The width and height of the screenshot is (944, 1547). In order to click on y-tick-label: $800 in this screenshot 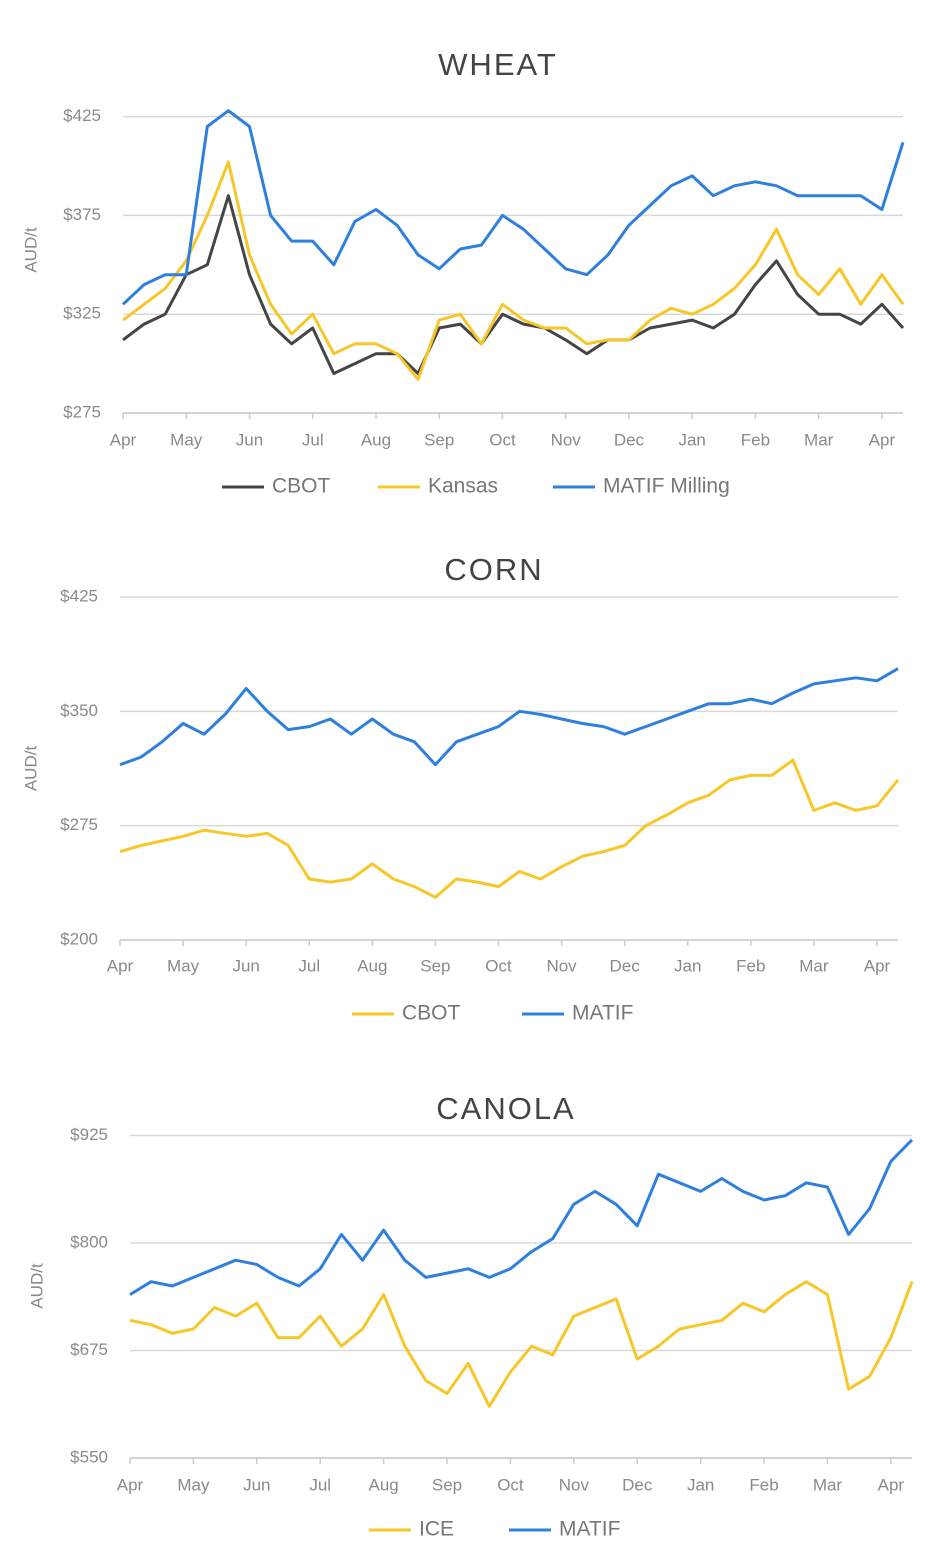, I will do `click(89, 1241)`.